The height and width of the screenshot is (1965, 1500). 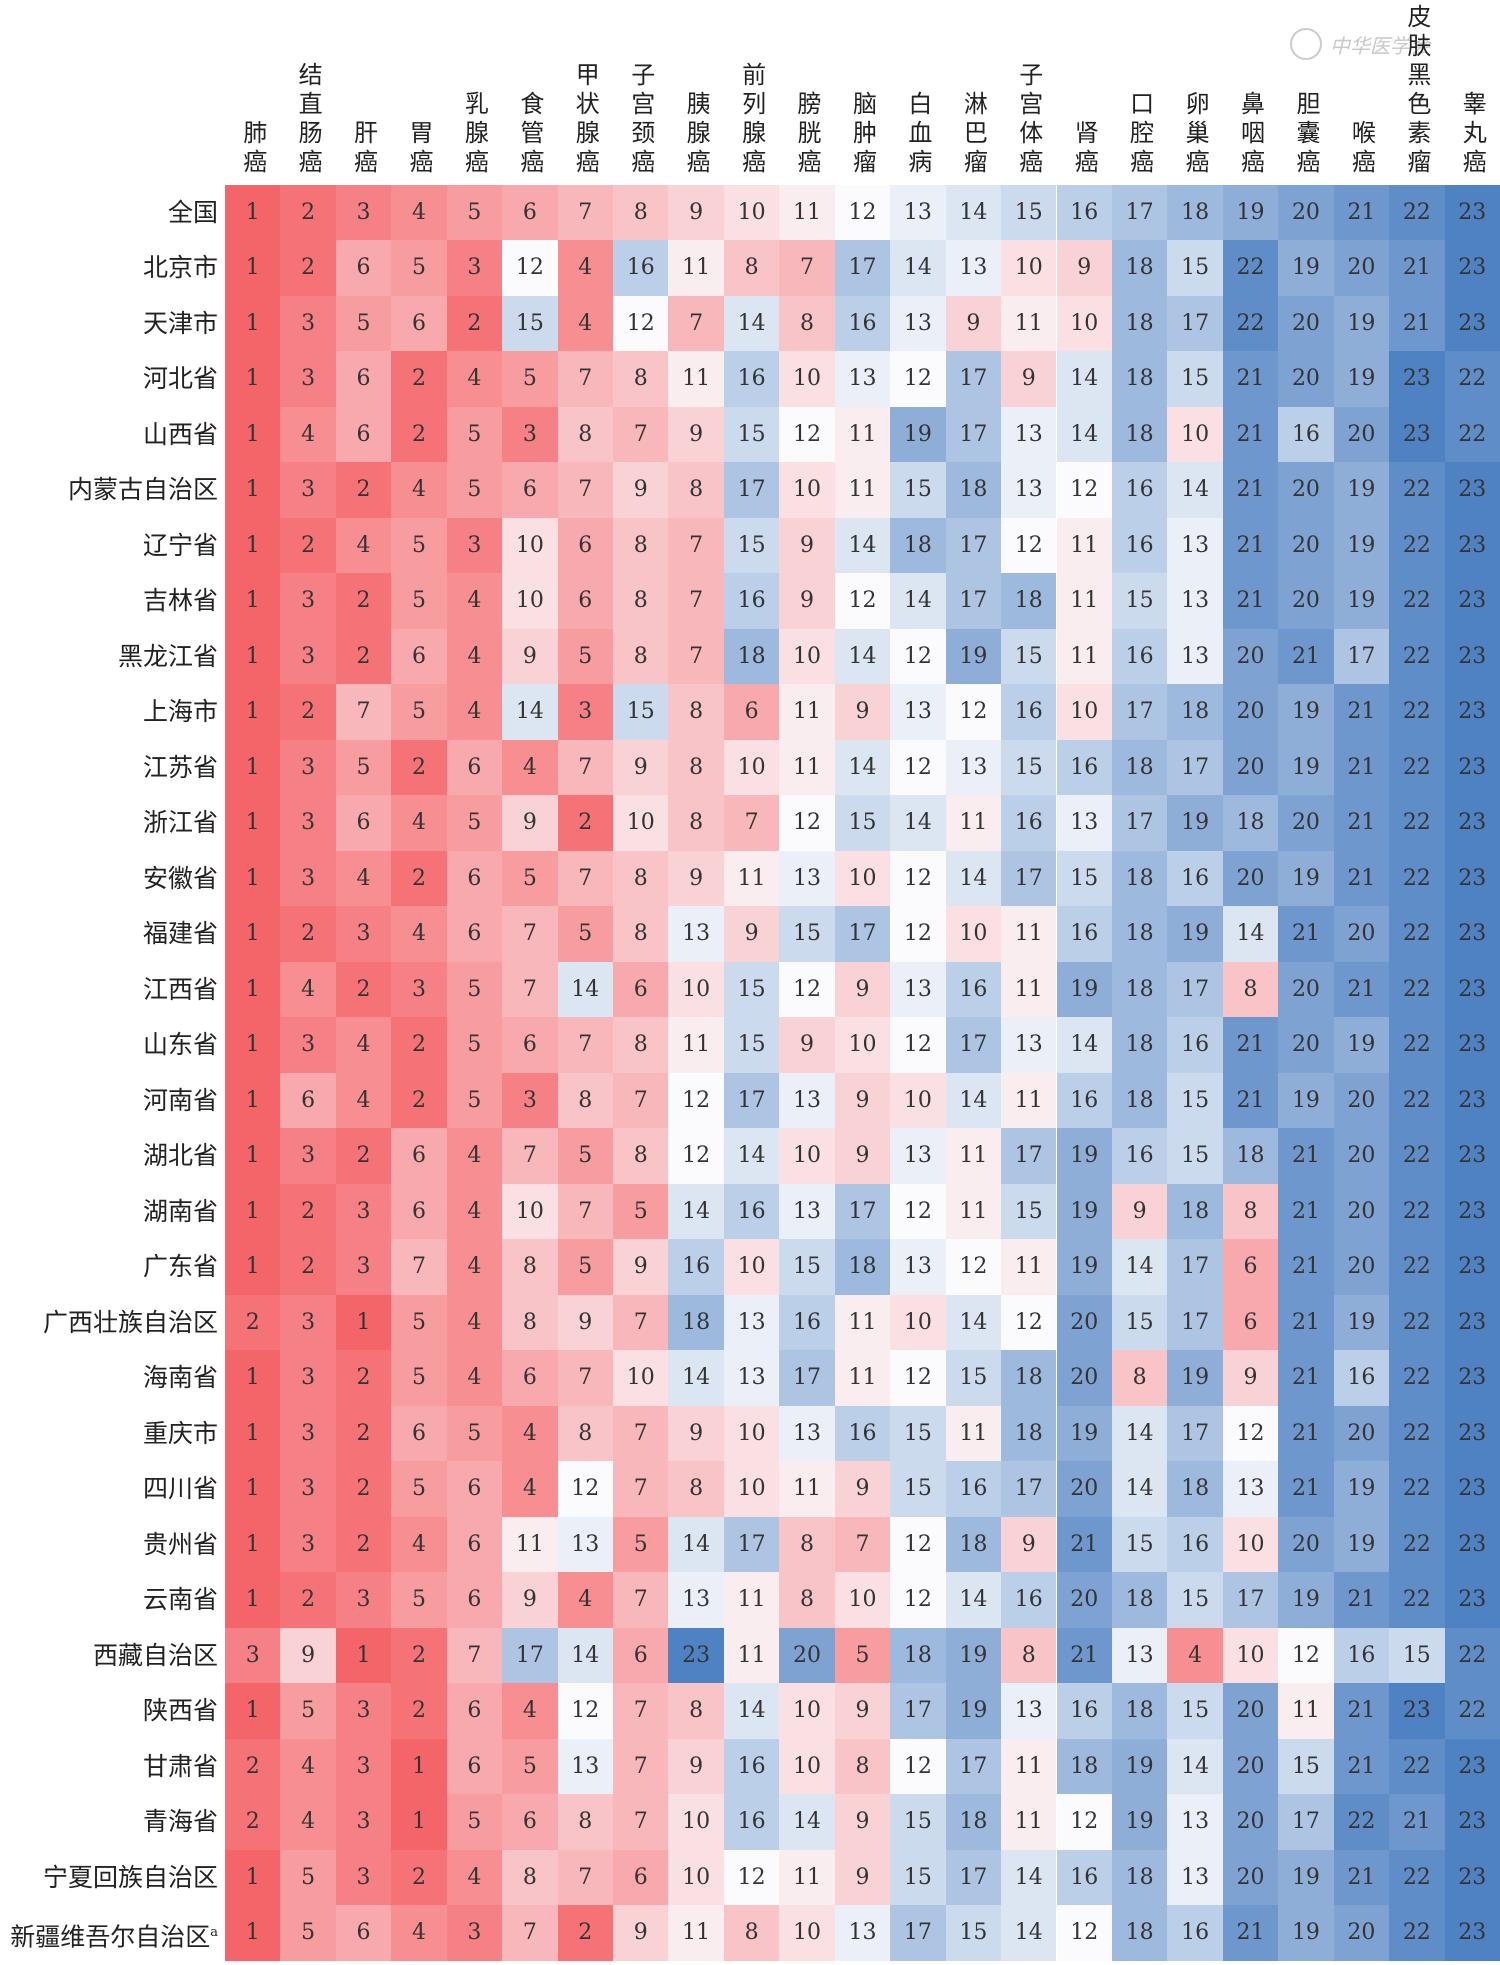 What do you see at coordinates (806, 134) in the screenshot?
I see `column-label: 膀胱癌` at bounding box center [806, 134].